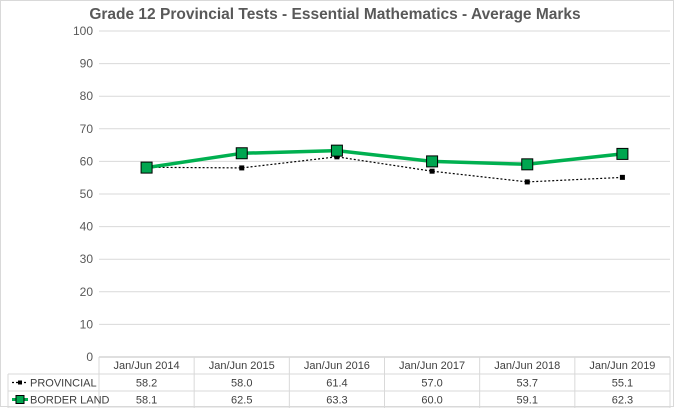  Describe the element at coordinates (622, 384) in the screenshot. I see `data-label: 55.1` at that location.